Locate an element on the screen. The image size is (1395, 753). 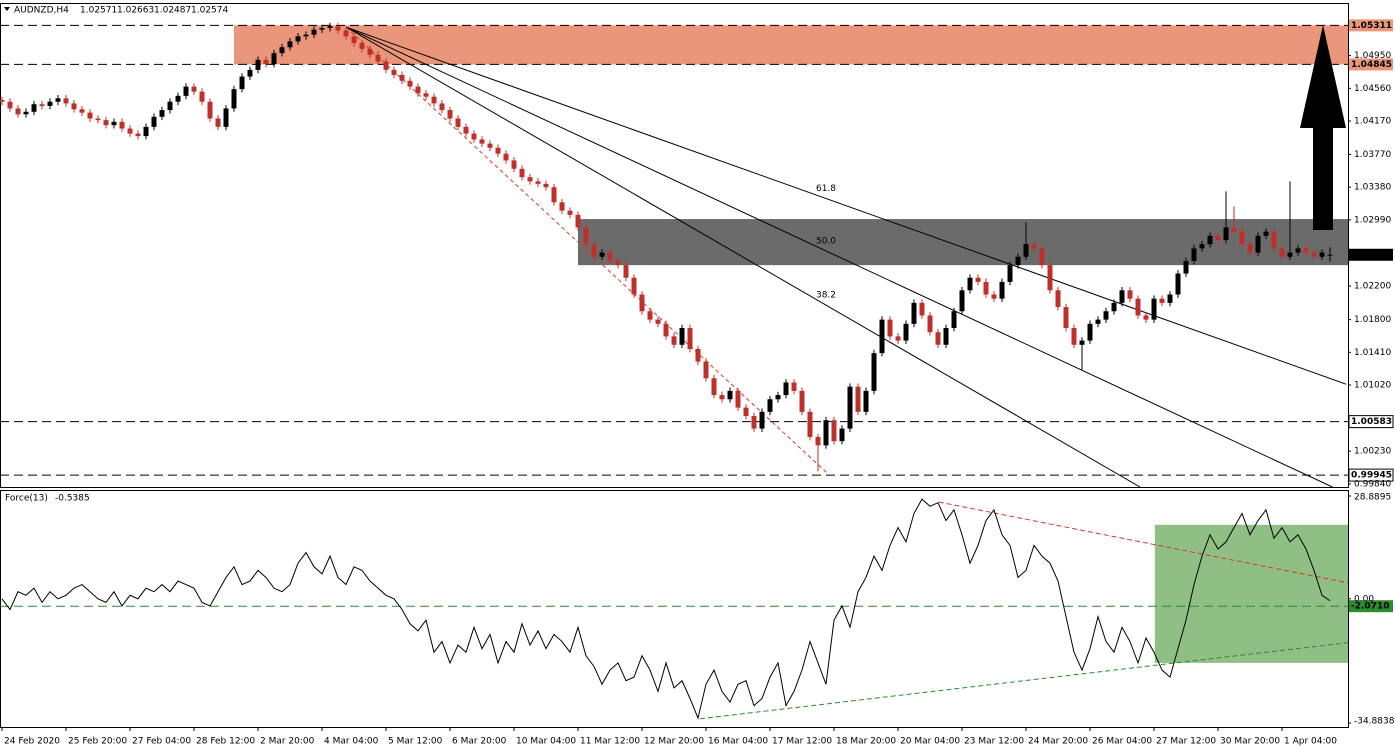
price-label: 1.02574 is located at coordinates (1371, 255).